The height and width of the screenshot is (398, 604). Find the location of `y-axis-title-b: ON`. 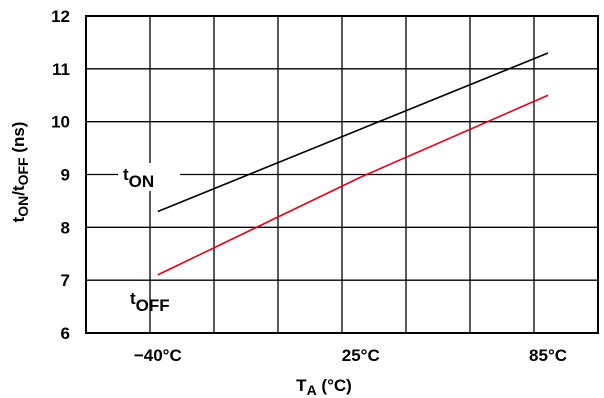

y-axis-title-b: ON is located at coordinates (23, 206).